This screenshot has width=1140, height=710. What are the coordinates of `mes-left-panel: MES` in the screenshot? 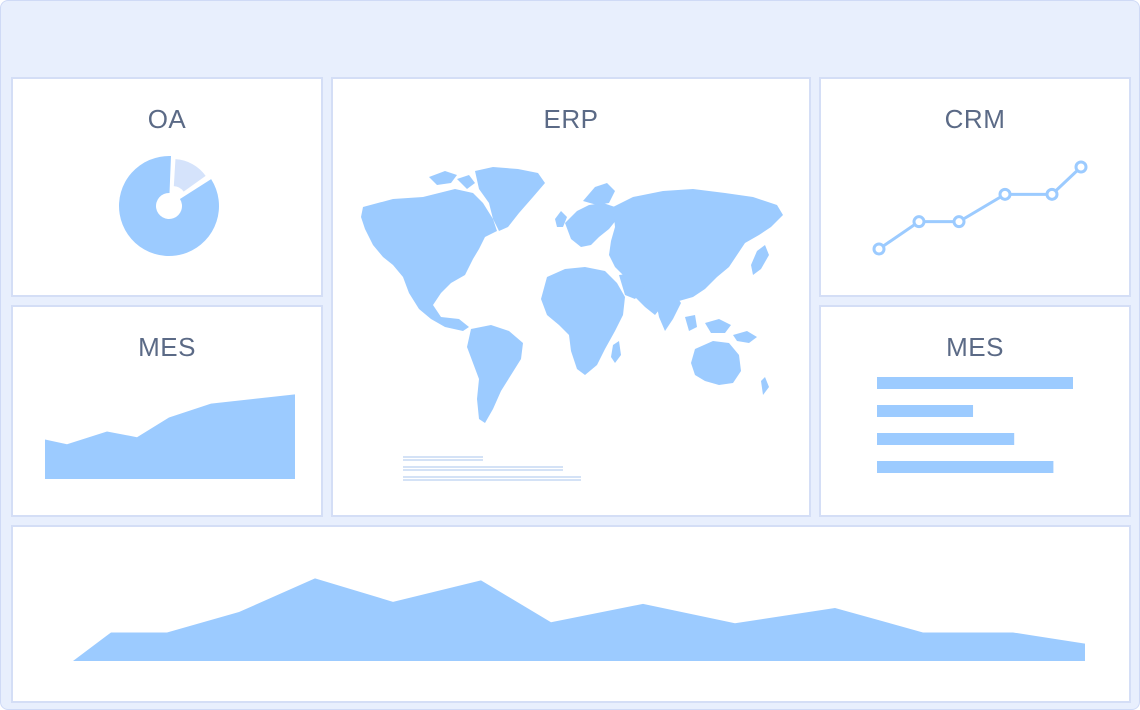 It's located at (167, 411).